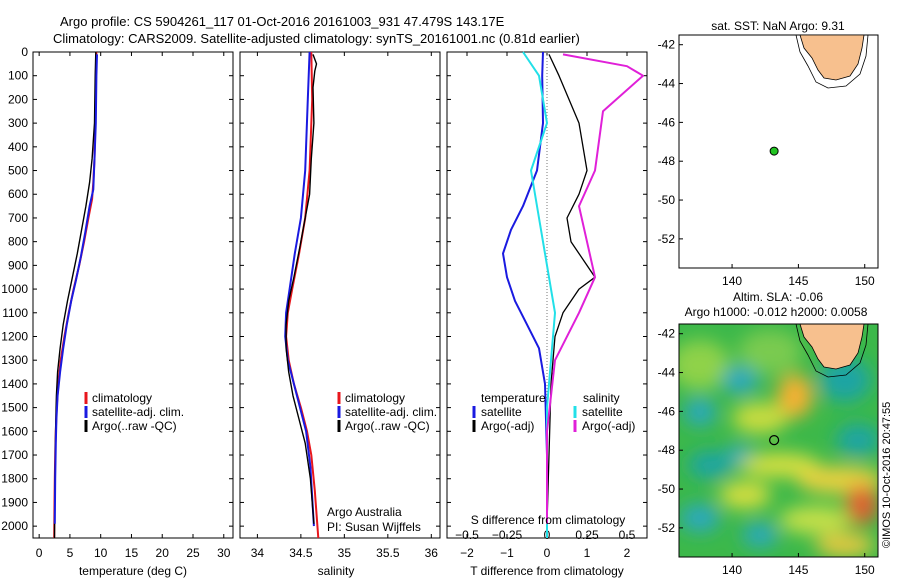 The image size is (900, 580). I want to click on difference-series, so click(573, 294).